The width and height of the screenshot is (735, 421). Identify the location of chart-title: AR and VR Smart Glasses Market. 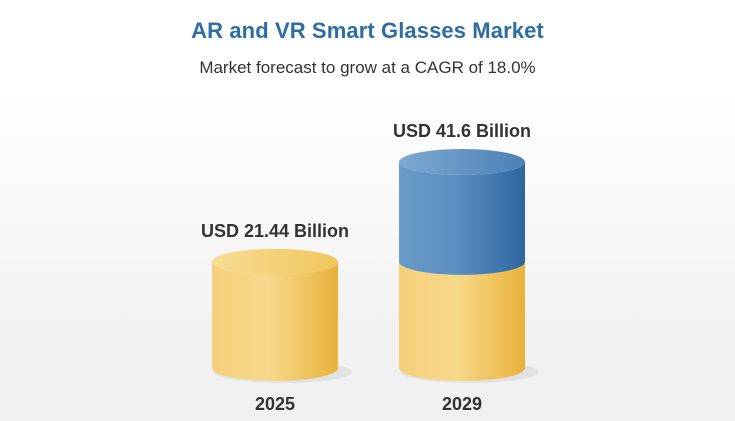
(367, 30).